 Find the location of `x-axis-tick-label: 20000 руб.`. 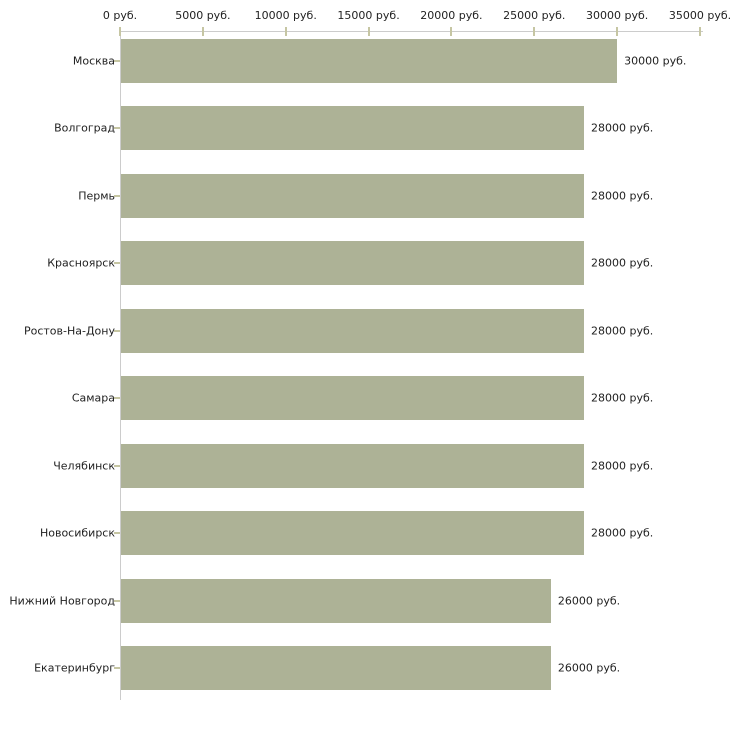

x-axis-tick-label: 20000 руб. is located at coordinates (451, 15).